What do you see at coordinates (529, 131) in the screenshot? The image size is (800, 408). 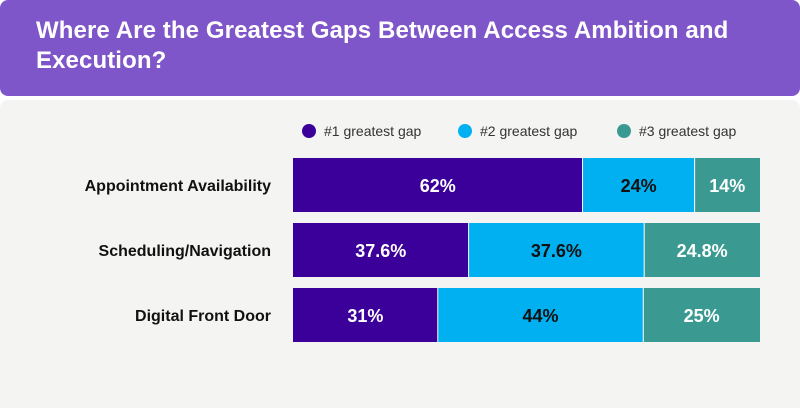 I see `legend-label-2: #2 greatest gap` at bounding box center [529, 131].